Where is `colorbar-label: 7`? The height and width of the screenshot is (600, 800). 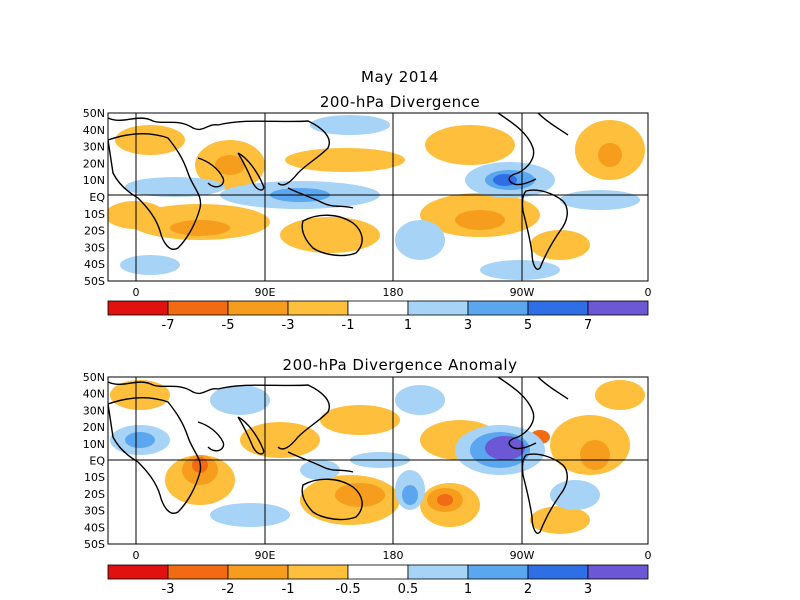 colorbar-label: 7 is located at coordinates (588, 325).